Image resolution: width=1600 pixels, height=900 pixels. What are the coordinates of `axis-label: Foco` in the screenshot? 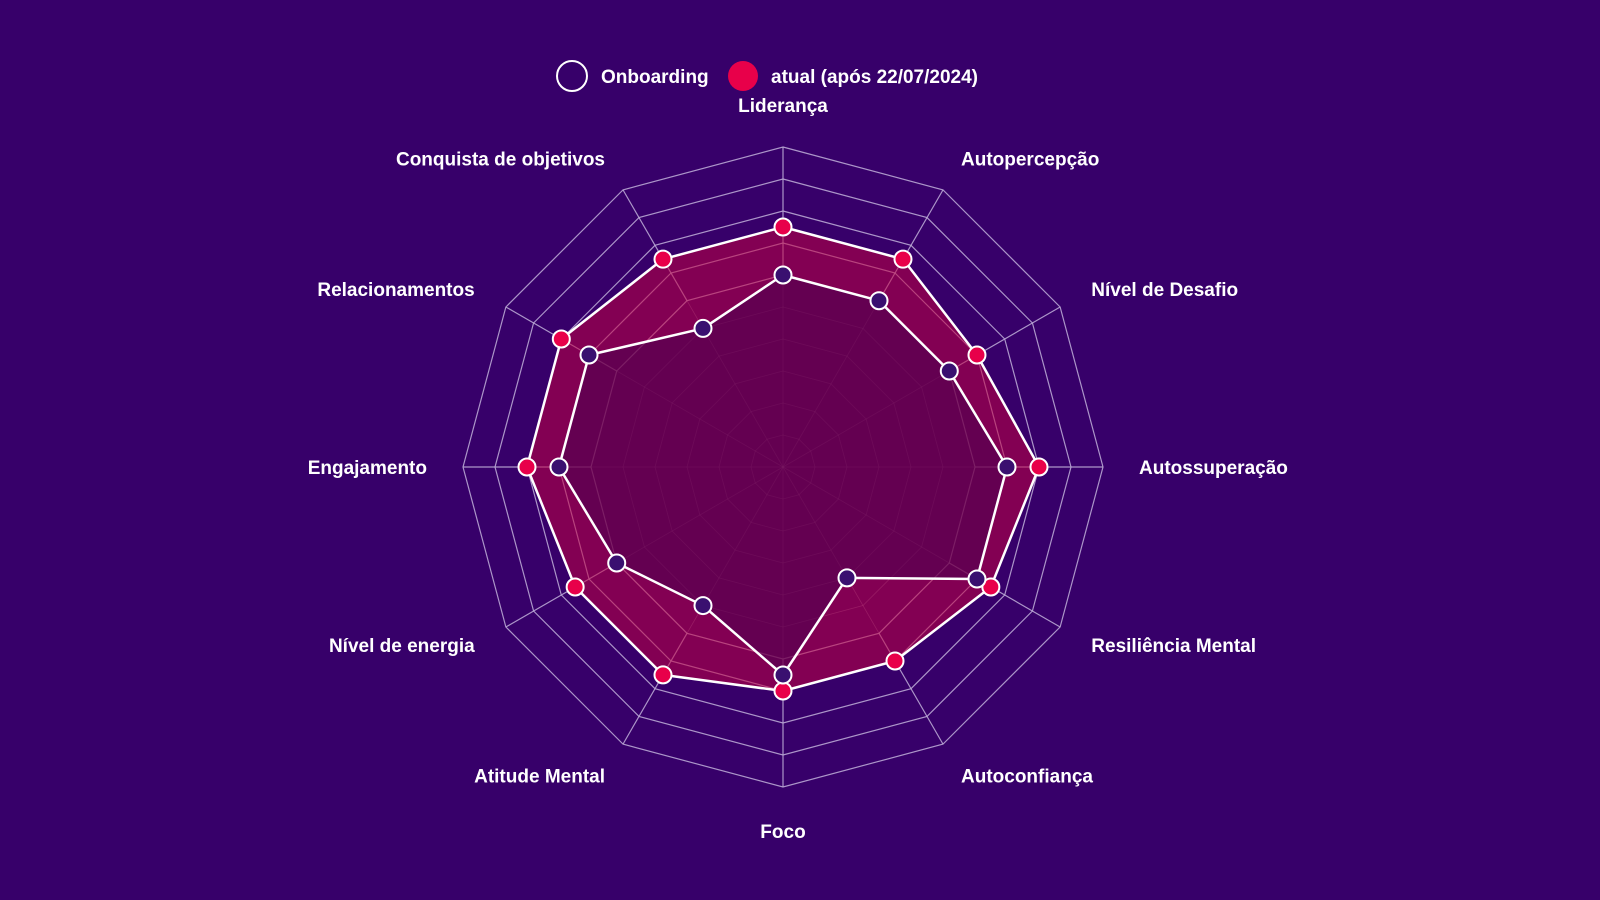 It's located at (782, 832).